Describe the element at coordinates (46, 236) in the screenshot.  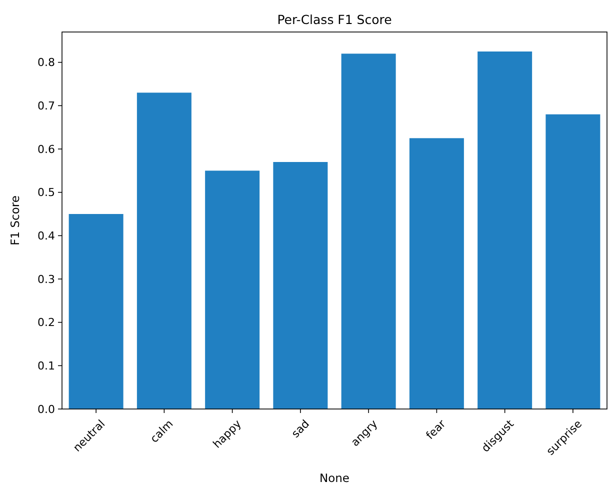
I see `y-tick-label: 0.4` at that location.